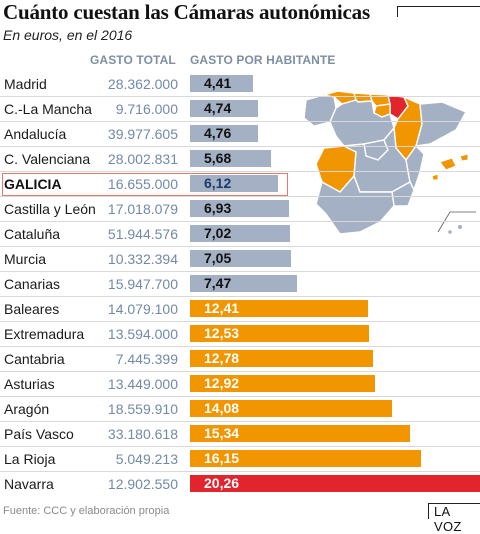  Describe the element at coordinates (30, 459) in the screenshot. I see `row-region-label: La Rioja` at that location.